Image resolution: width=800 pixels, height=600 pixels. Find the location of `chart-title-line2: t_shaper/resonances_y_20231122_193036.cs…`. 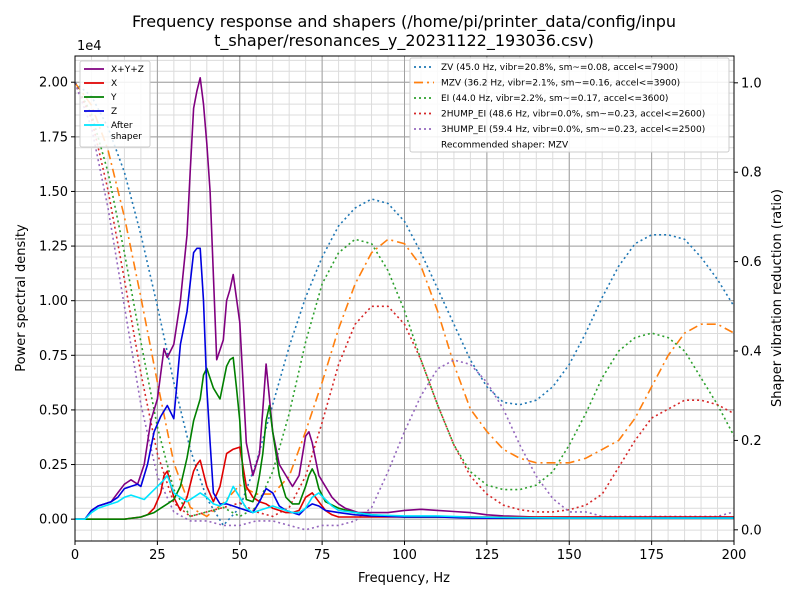

chart-title-line2: t_shaper/resonances_y_20231122_193036.cs… is located at coordinates (404, 41).